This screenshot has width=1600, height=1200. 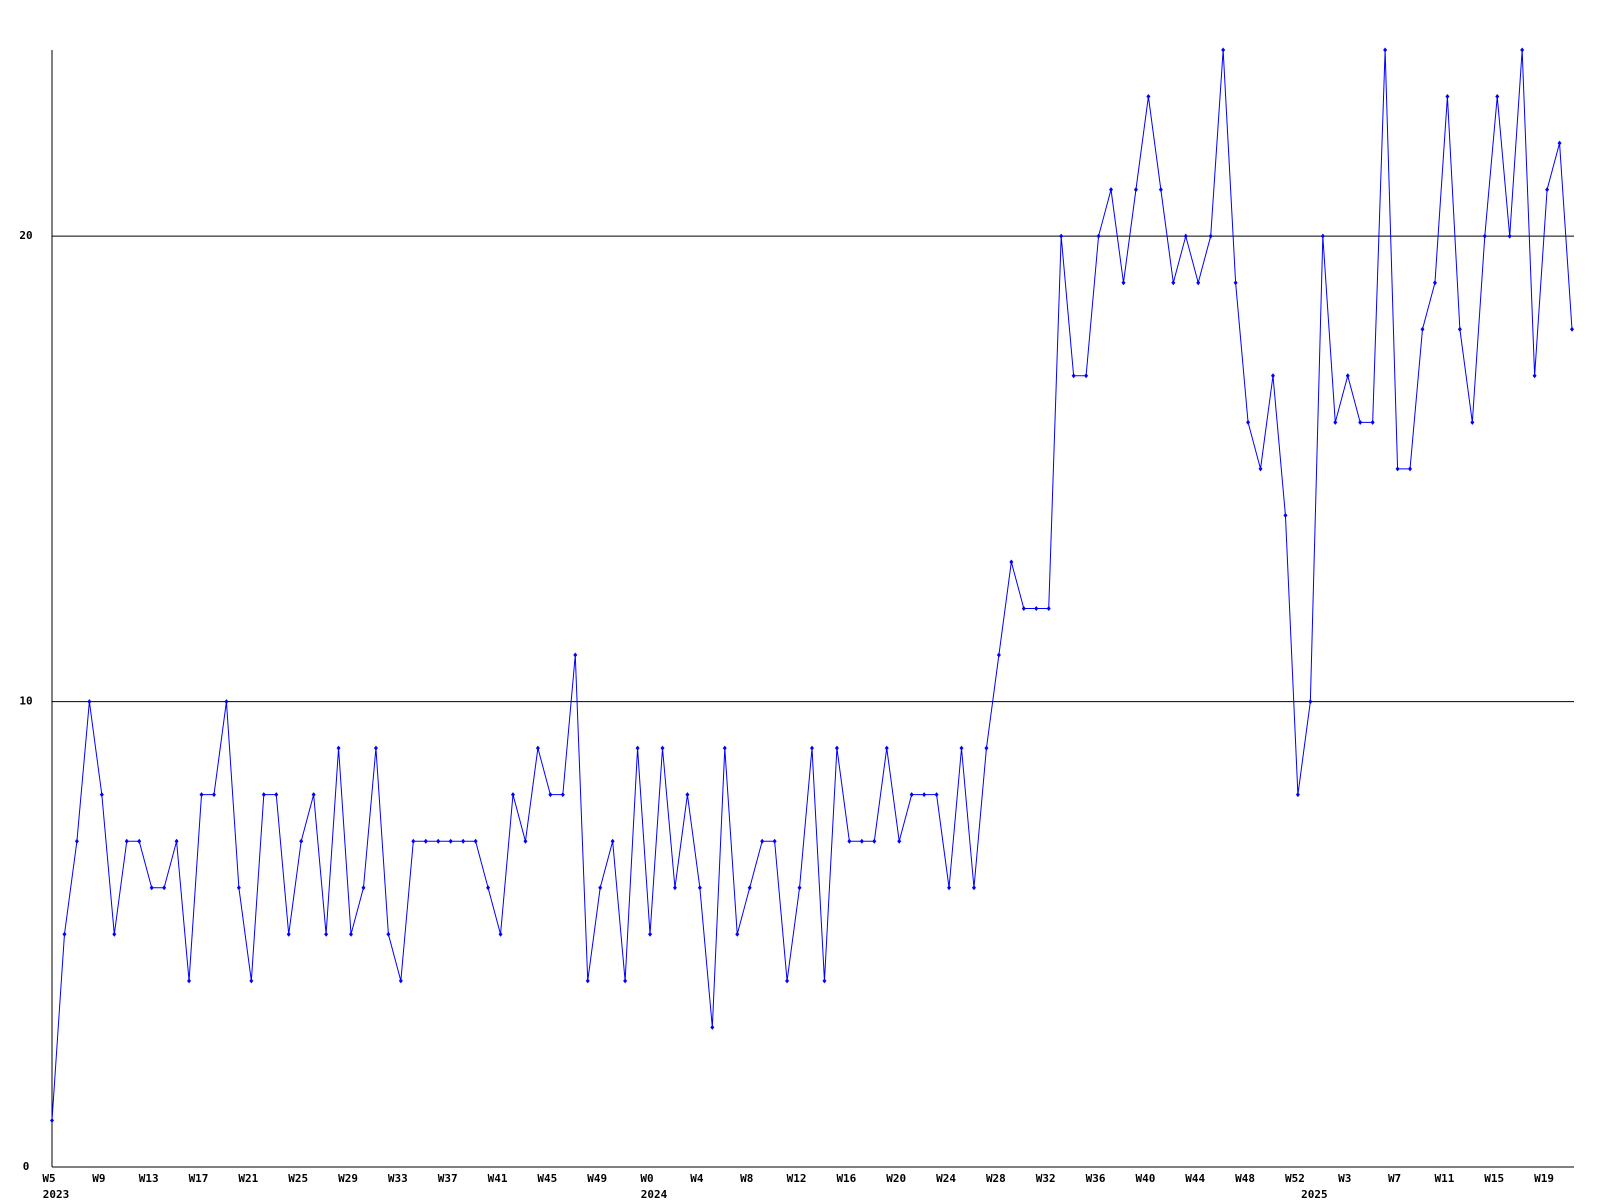 I want to click on x-tick-label: W17, so click(x=199, y=1178).